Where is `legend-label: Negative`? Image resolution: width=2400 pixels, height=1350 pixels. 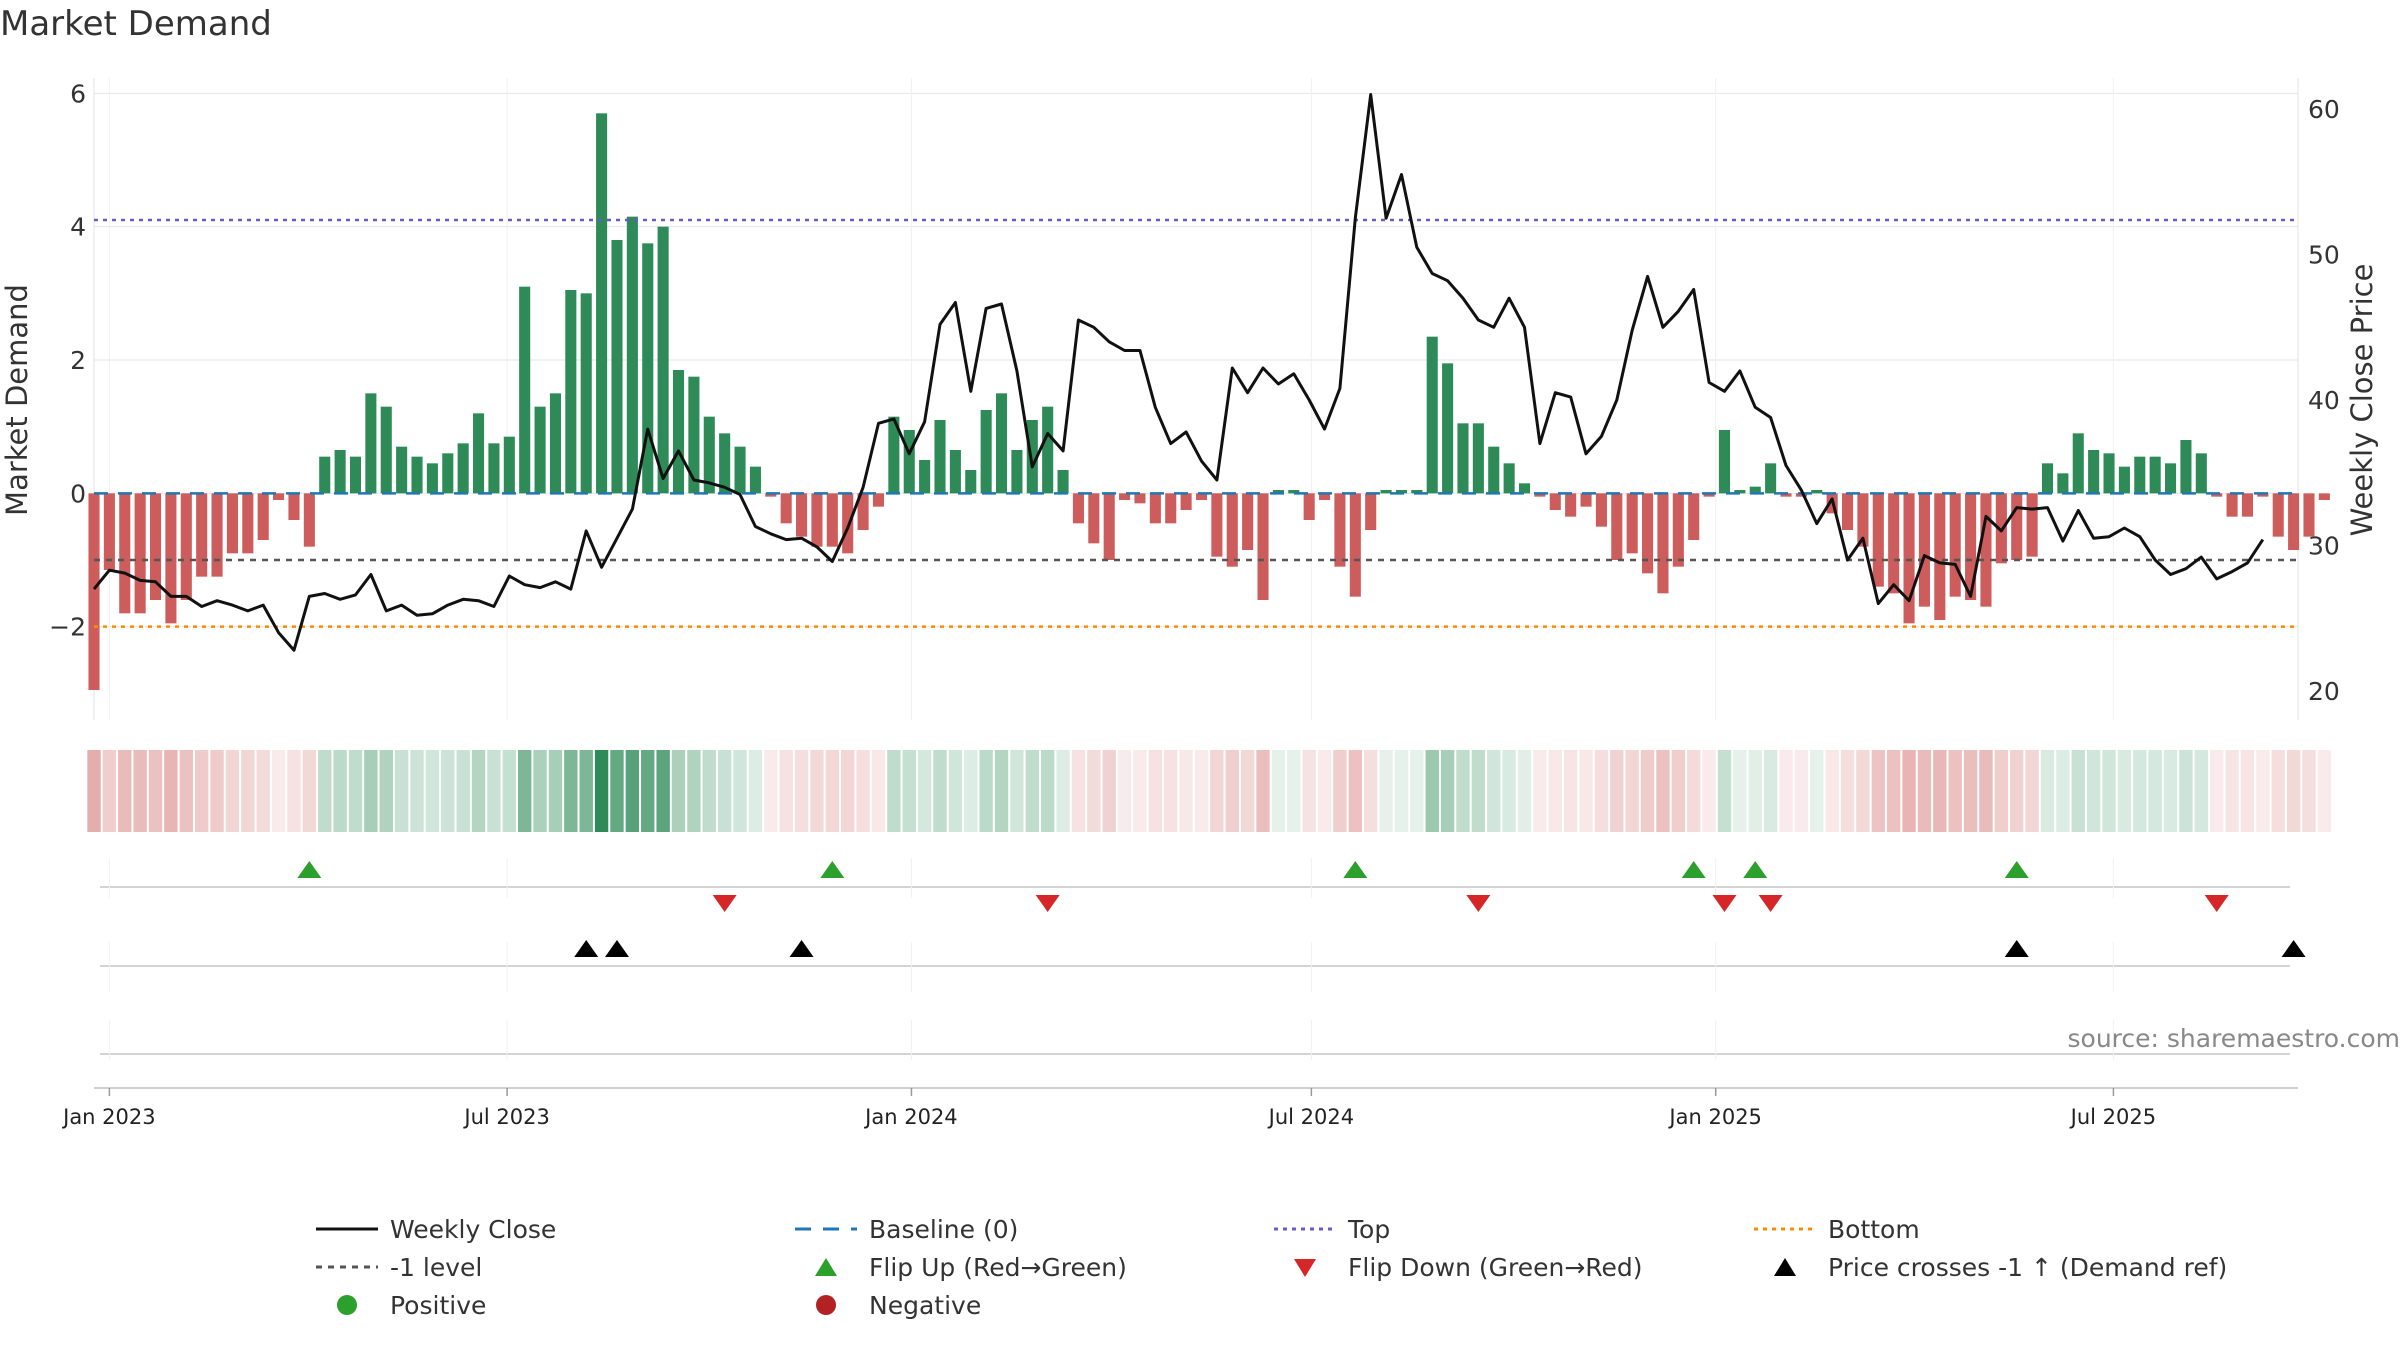 legend-label: Negative is located at coordinates (925, 1305).